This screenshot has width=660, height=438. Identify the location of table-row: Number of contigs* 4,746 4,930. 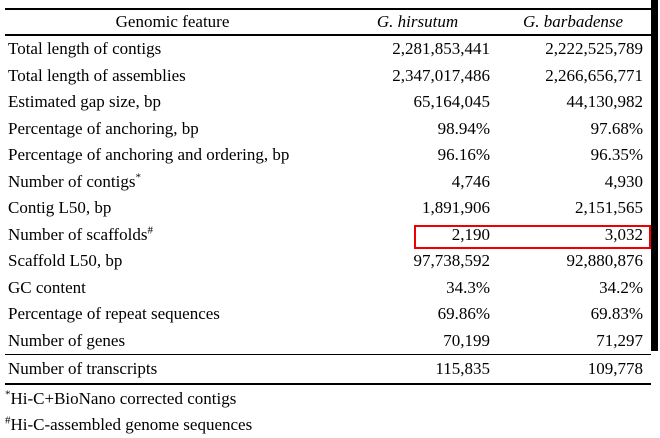
(328, 182).